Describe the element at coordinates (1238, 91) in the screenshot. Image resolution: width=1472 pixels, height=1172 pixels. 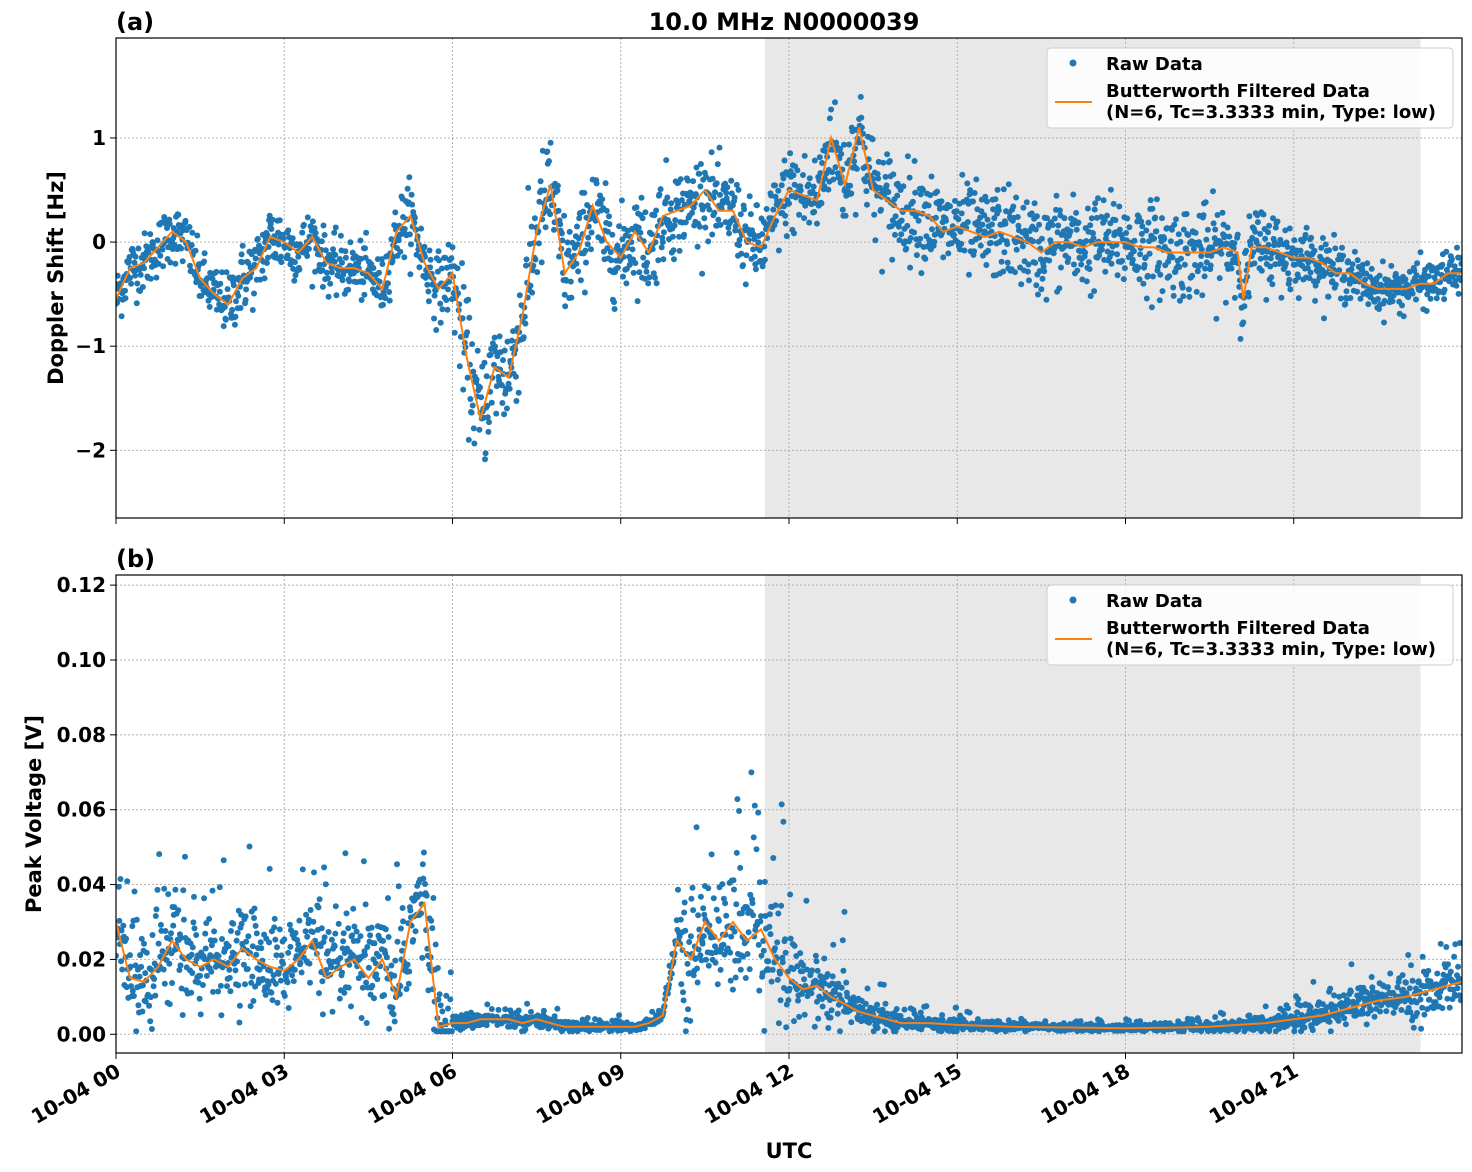
I see `legend-filtered-label: Butterworth Filtered Data` at that location.